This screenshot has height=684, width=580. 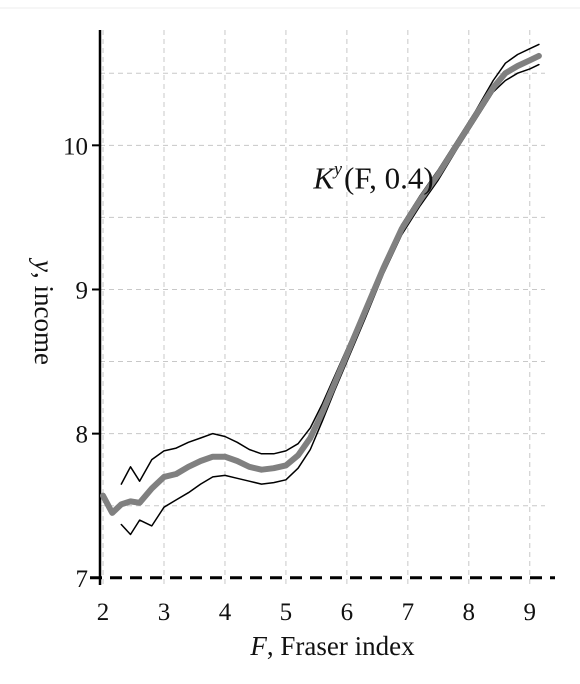 What do you see at coordinates (82, 579) in the screenshot?
I see `y-tick-label: 7` at bounding box center [82, 579].